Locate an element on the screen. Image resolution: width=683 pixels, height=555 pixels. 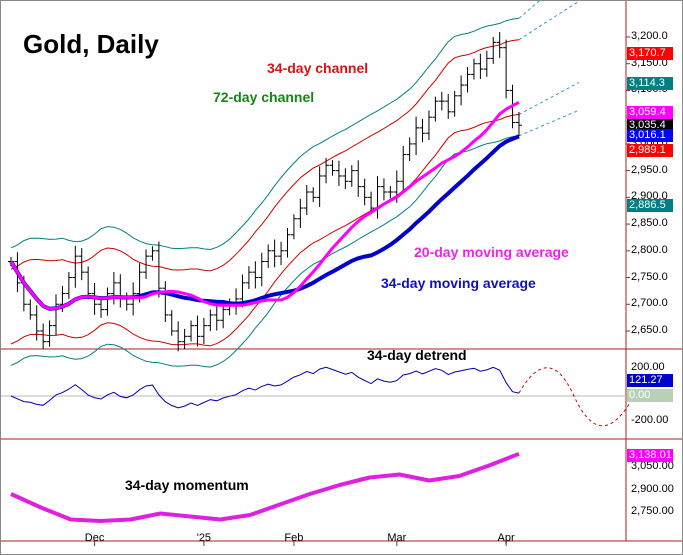
momentum-tick-label: 2,900.00 is located at coordinates (652, 488).